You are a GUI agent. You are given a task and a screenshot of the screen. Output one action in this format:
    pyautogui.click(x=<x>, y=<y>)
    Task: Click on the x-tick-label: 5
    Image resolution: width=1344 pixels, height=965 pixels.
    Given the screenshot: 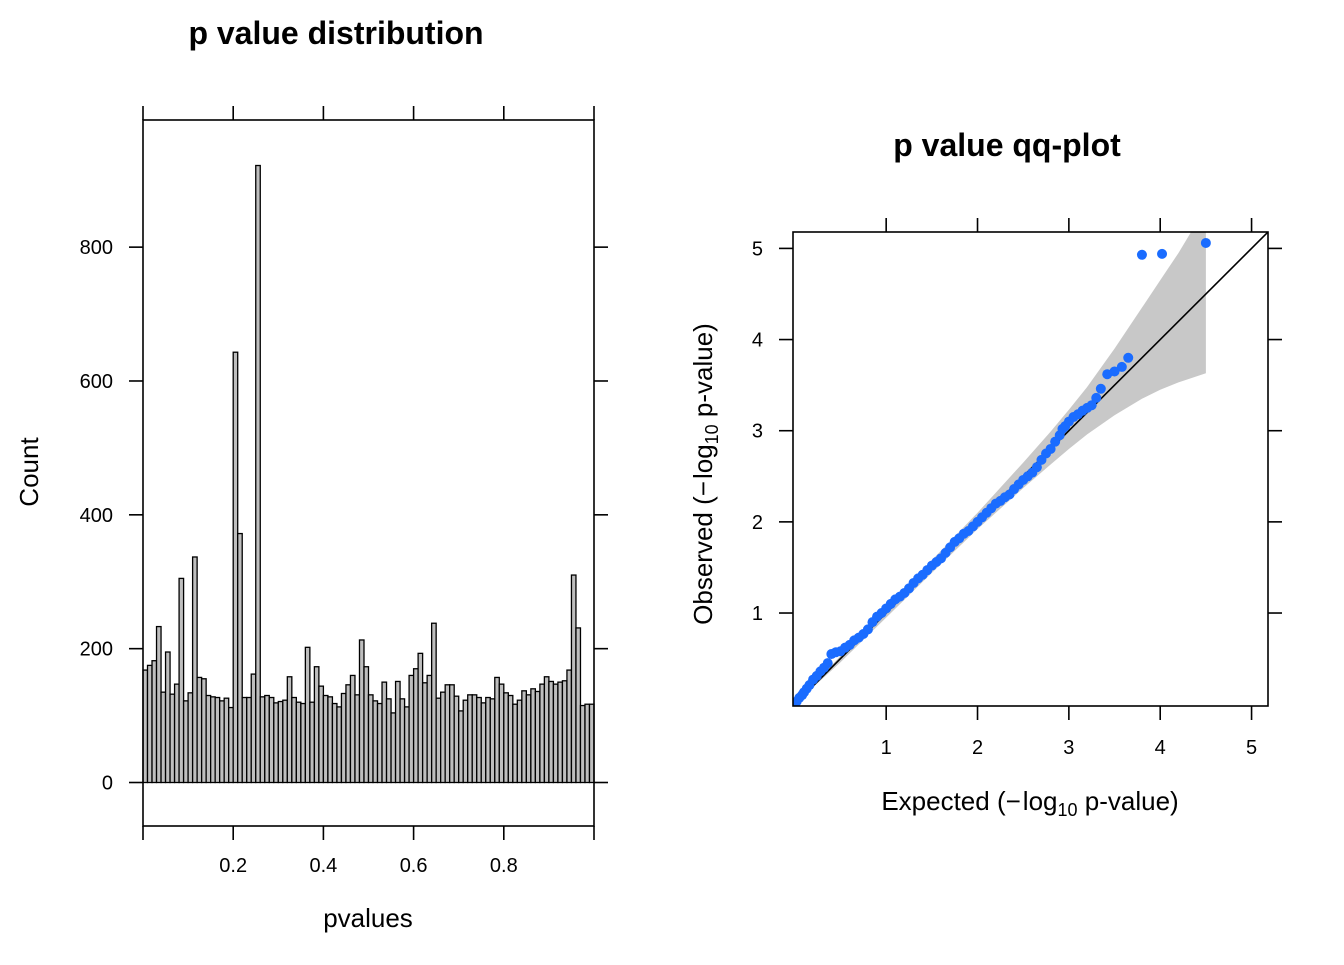 What is the action you would take?
    pyautogui.click(x=1251, y=748)
    